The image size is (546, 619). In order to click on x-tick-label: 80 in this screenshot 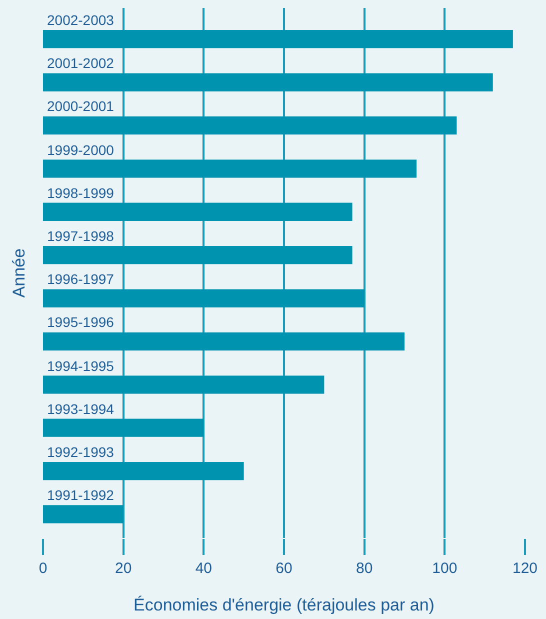, I will do `click(364, 568)`.